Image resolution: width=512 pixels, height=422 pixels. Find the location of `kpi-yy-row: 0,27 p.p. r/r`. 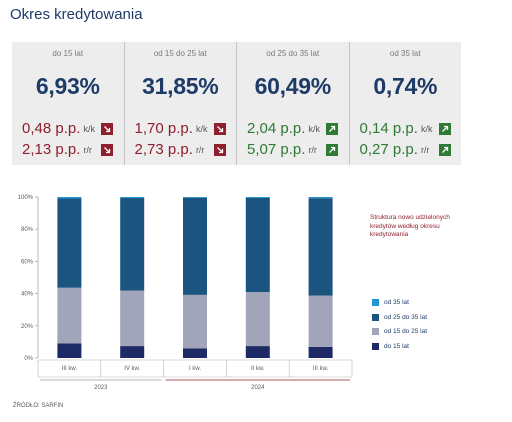

kpi-yy-row: 0,27 p.p. r/r is located at coordinates (406, 149).